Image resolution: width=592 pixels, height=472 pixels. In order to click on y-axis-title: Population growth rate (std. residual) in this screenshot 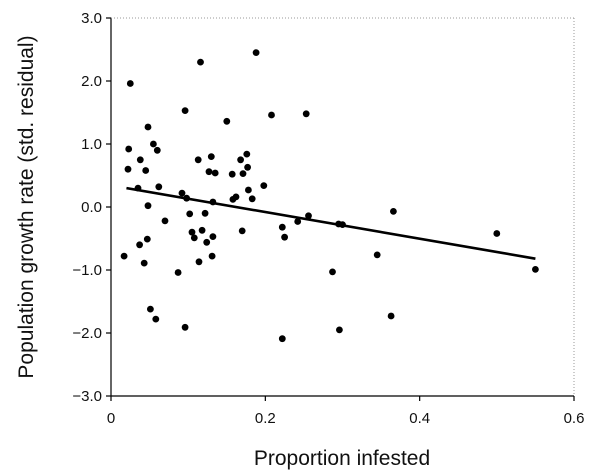, I will do `click(26, 206)`.